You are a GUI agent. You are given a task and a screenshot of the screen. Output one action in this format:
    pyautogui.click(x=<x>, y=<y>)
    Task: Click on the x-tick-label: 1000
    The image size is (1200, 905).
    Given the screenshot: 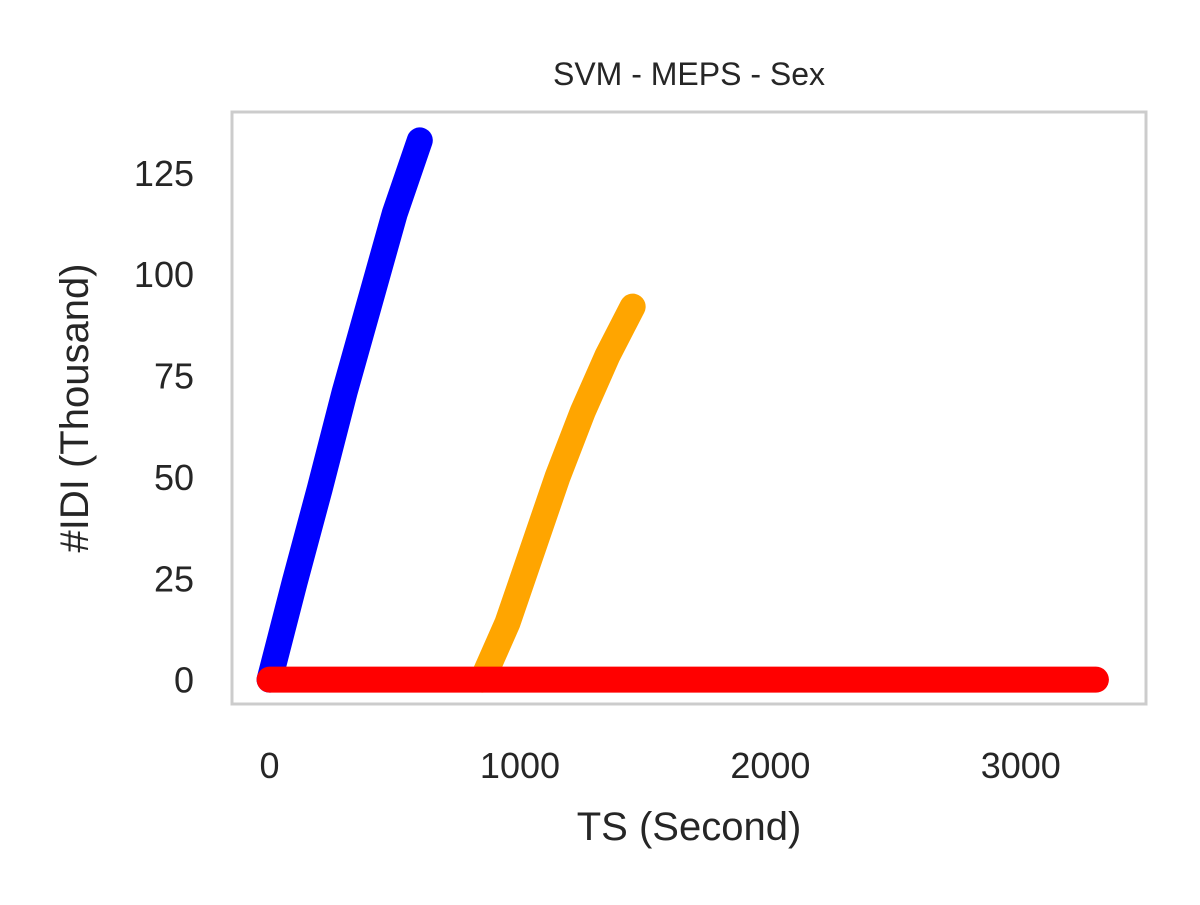 What is the action you would take?
    pyautogui.click(x=520, y=765)
    